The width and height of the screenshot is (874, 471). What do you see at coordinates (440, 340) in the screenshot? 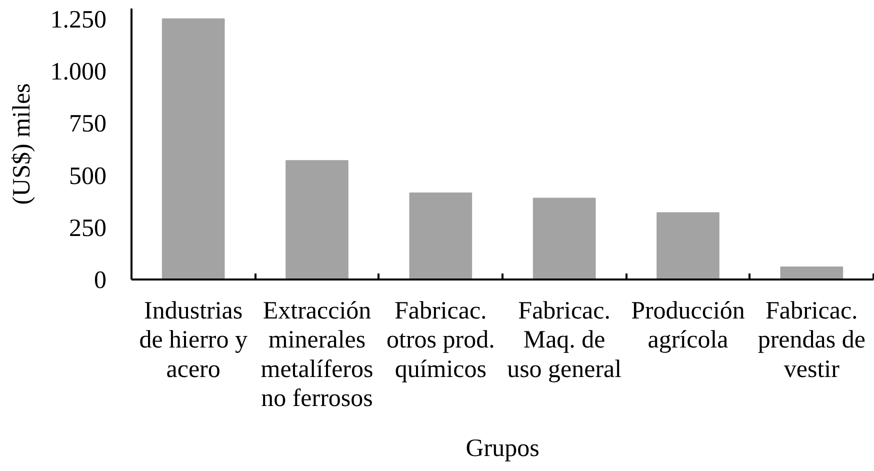
I see `x-tick-label: Fabricac. otros prod. químicos` at bounding box center [440, 340].